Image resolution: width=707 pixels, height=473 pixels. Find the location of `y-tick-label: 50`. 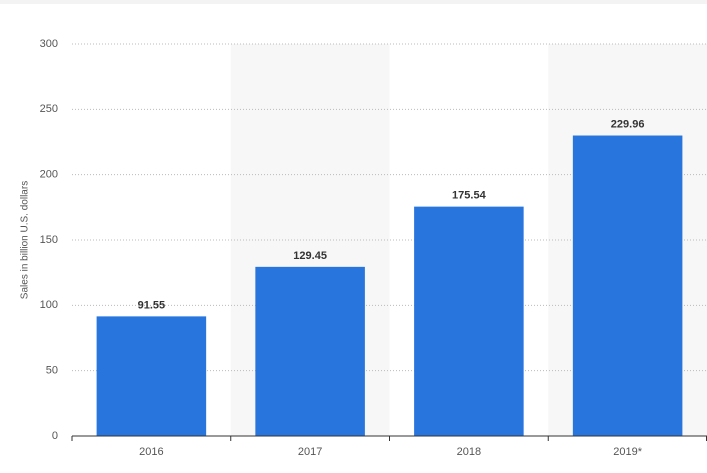

y-tick-label: 50 is located at coordinates (52, 371).